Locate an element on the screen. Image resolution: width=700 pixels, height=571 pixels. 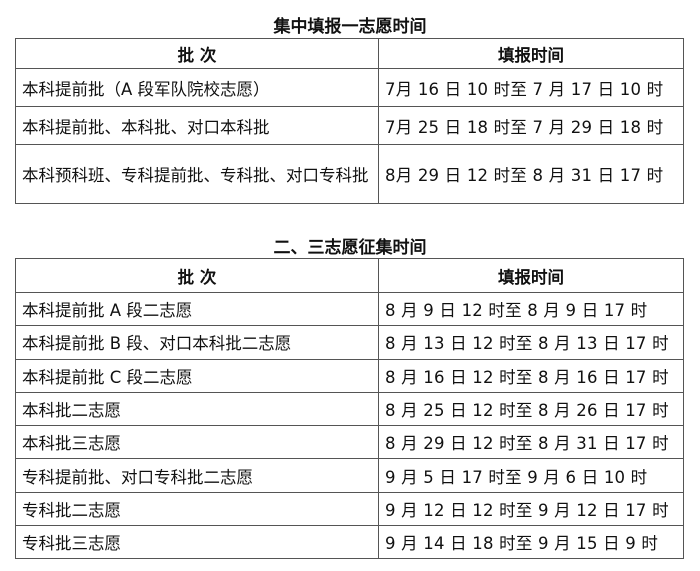
time-cell: 8 月 29 日 12 时至 8 月 31 日 17 时 is located at coordinates (531, 442).